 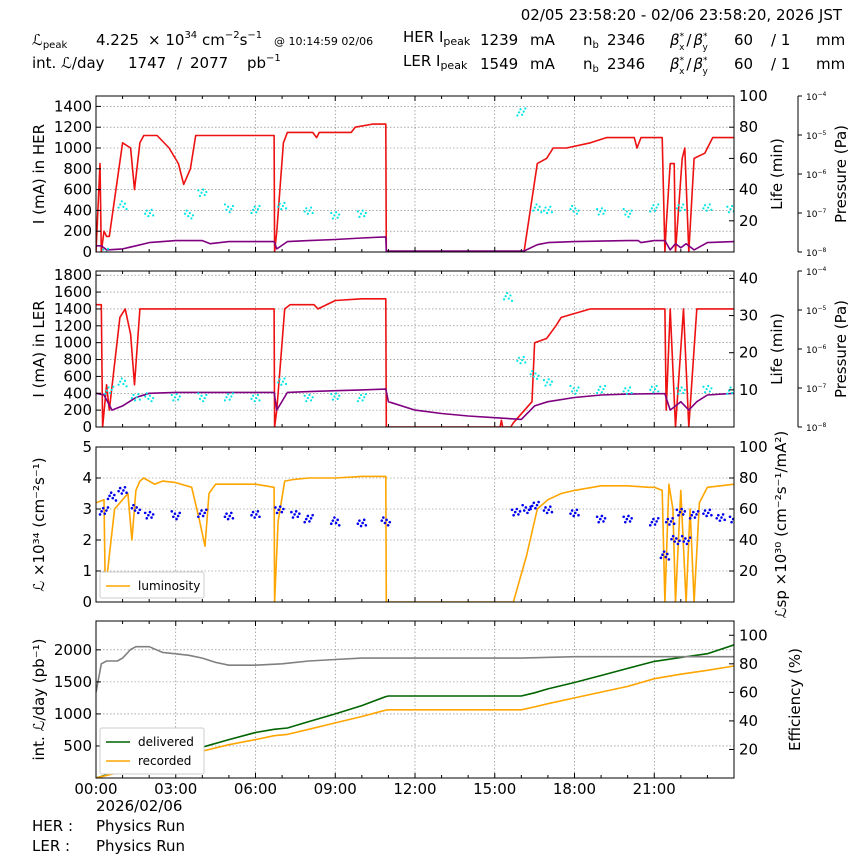 What do you see at coordinates (689, 66) in the screenshot?
I see `ler-beta-label: β* x / β* y` at bounding box center [689, 66].